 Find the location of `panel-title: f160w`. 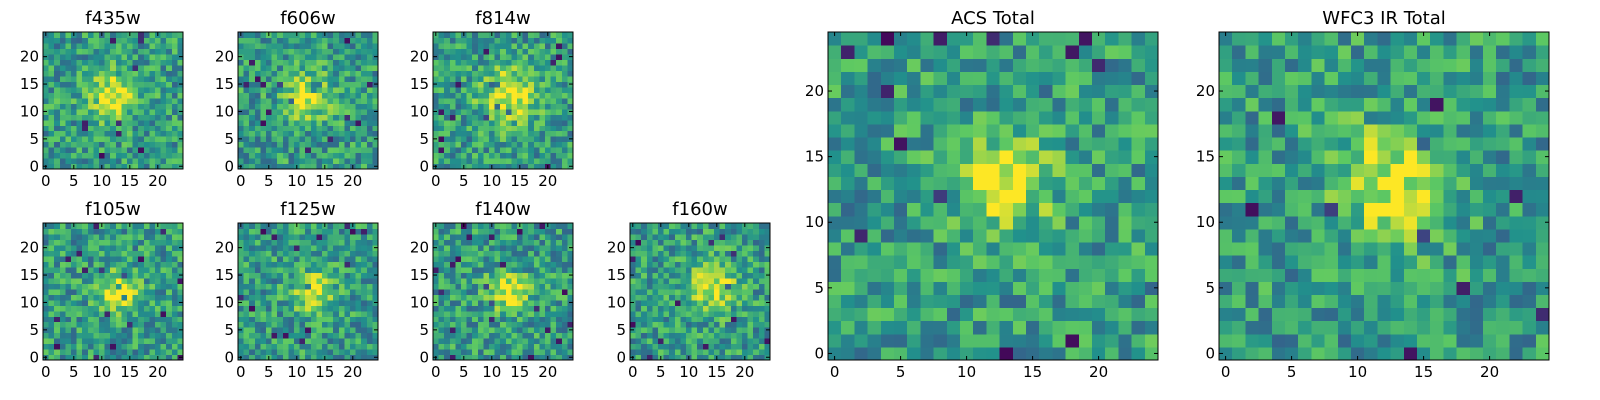

panel-title: f160w is located at coordinates (699, 209).